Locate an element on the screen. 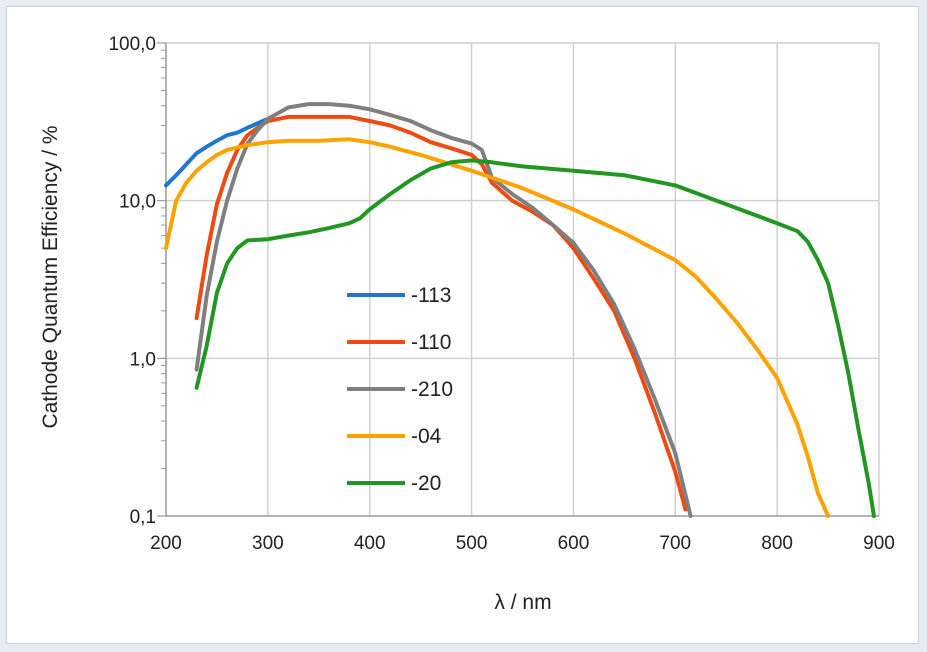 This screenshot has height=652, width=927. x-tick-label: 200 is located at coordinates (166, 543).